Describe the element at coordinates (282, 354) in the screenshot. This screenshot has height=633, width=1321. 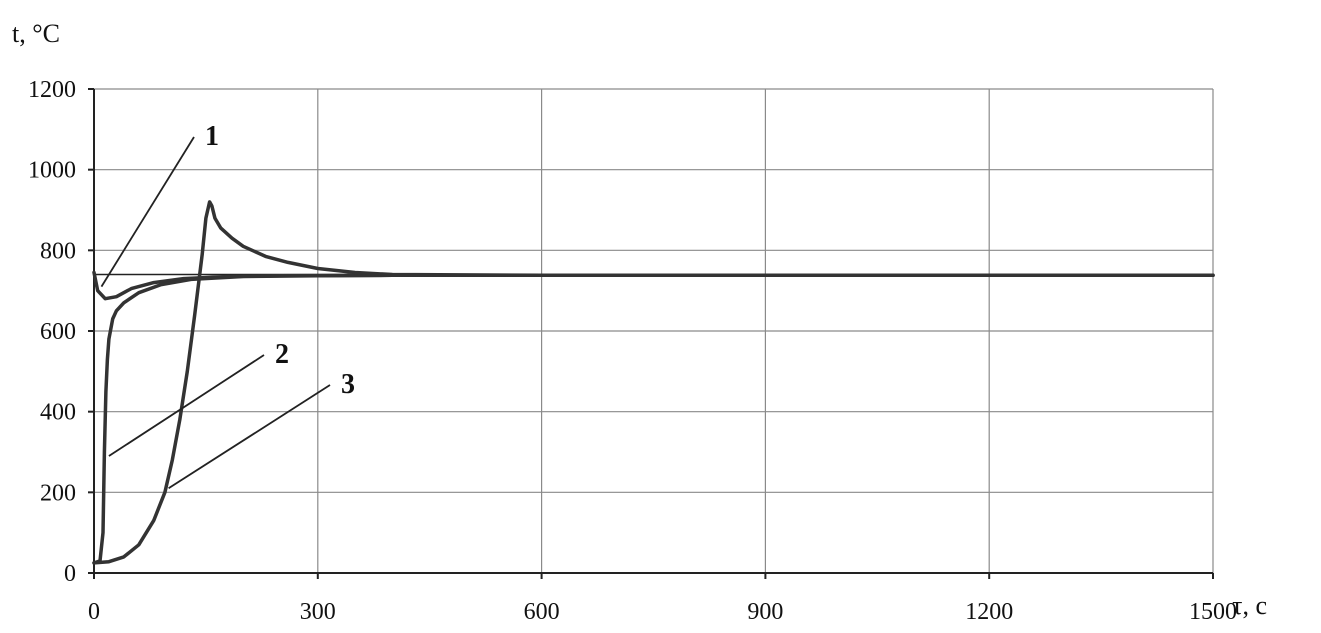
I see `curve-label-2: 2` at that location.